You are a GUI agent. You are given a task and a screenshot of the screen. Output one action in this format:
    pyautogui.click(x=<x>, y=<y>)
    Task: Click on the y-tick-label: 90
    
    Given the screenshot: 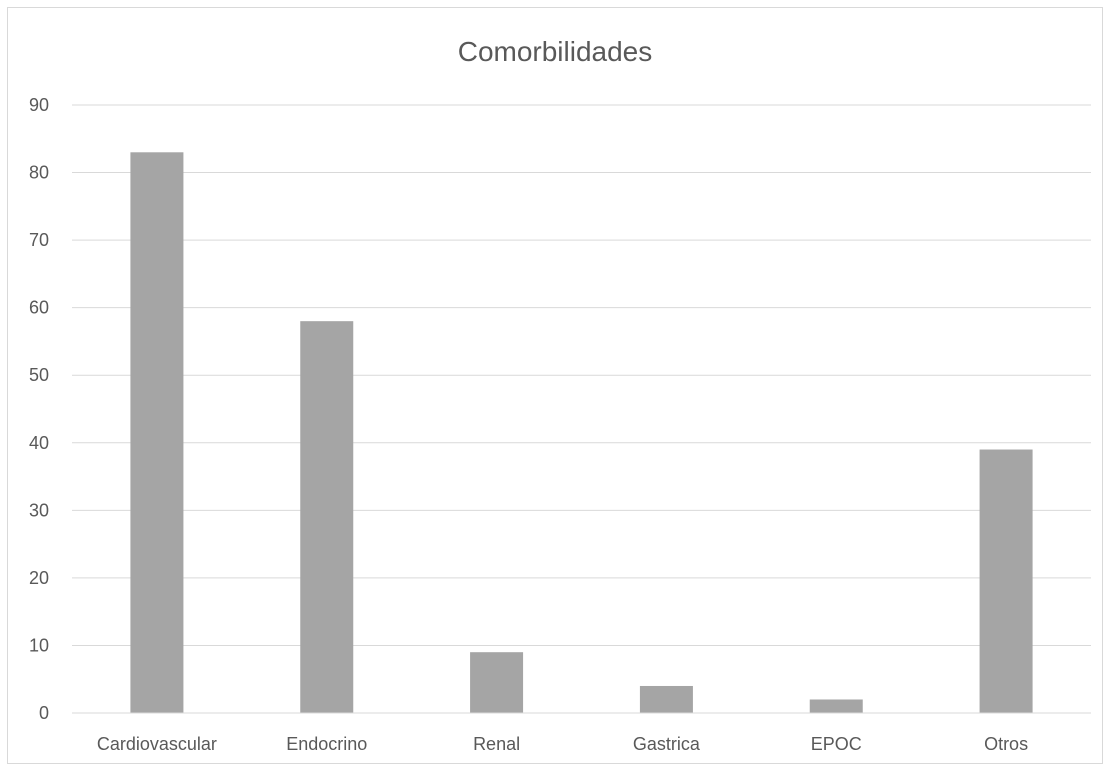 What is the action you would take?
    pyautogui.click(x=39, y=105)
    